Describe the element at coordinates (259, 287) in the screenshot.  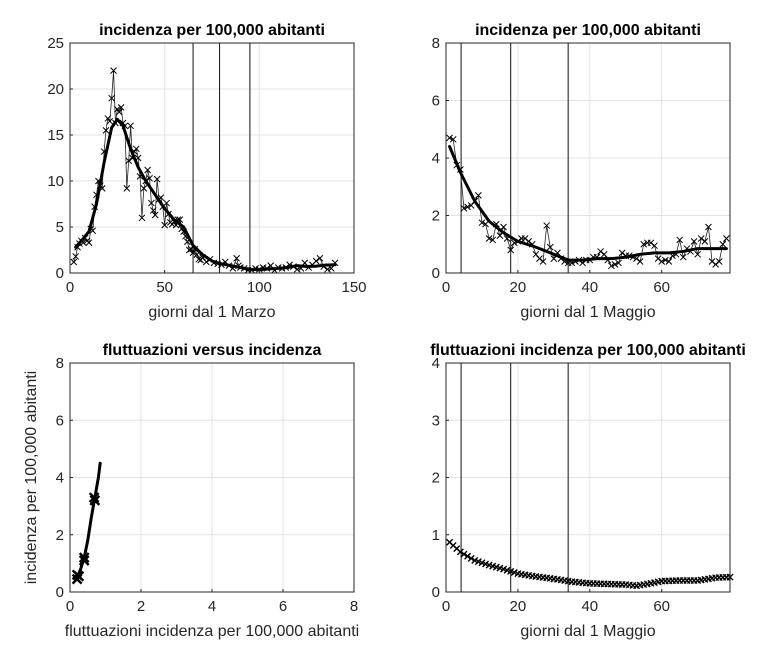
I see `x-tick-label: 100` at that location.